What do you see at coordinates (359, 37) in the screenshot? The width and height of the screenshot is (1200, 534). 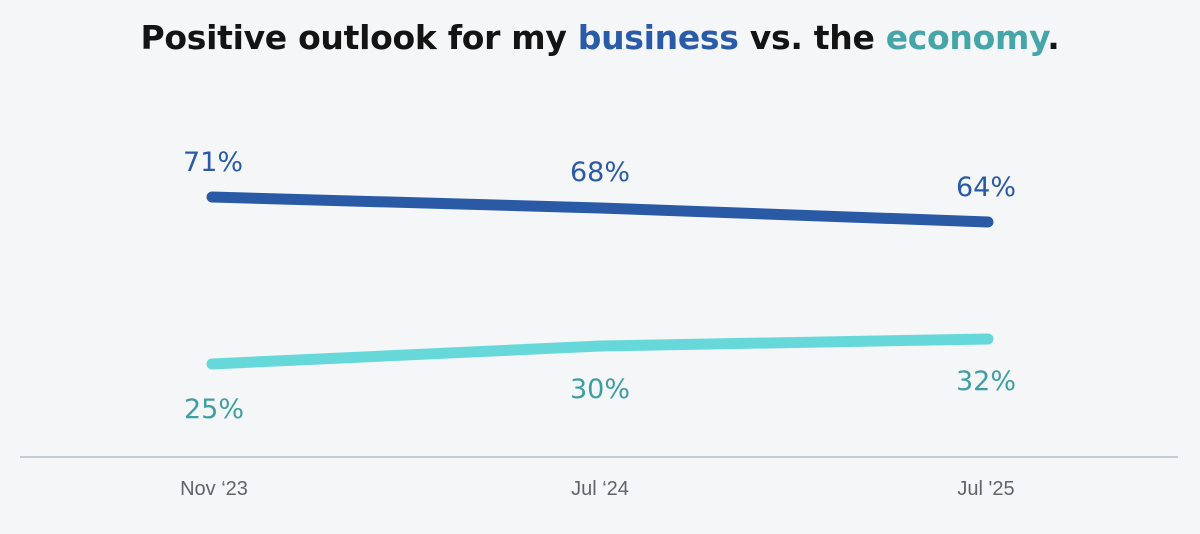 I see `title-part-1: Positive outlook for my` at bounding box center [359, 37].